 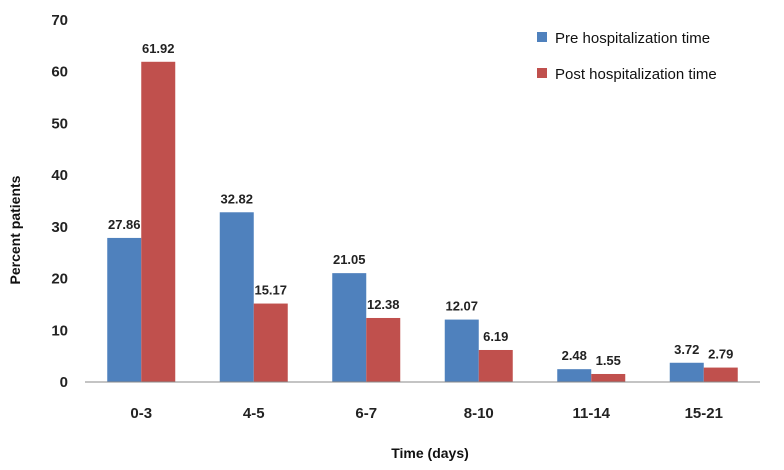 What do you see at coordinates (632, 38) in the screenshot?
I see `legend-label-pre: Pre hospitalization time` at bounding box center [632, 38].